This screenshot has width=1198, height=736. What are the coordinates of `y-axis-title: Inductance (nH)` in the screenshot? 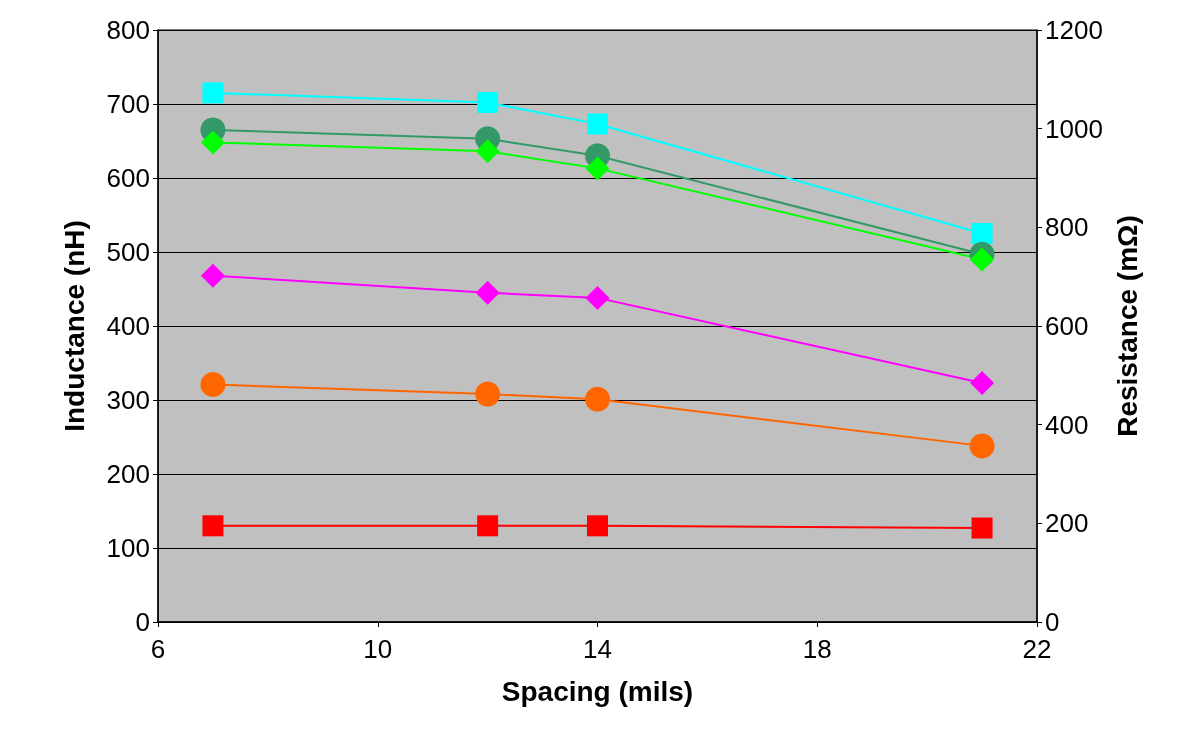 It's located at (74, 326).